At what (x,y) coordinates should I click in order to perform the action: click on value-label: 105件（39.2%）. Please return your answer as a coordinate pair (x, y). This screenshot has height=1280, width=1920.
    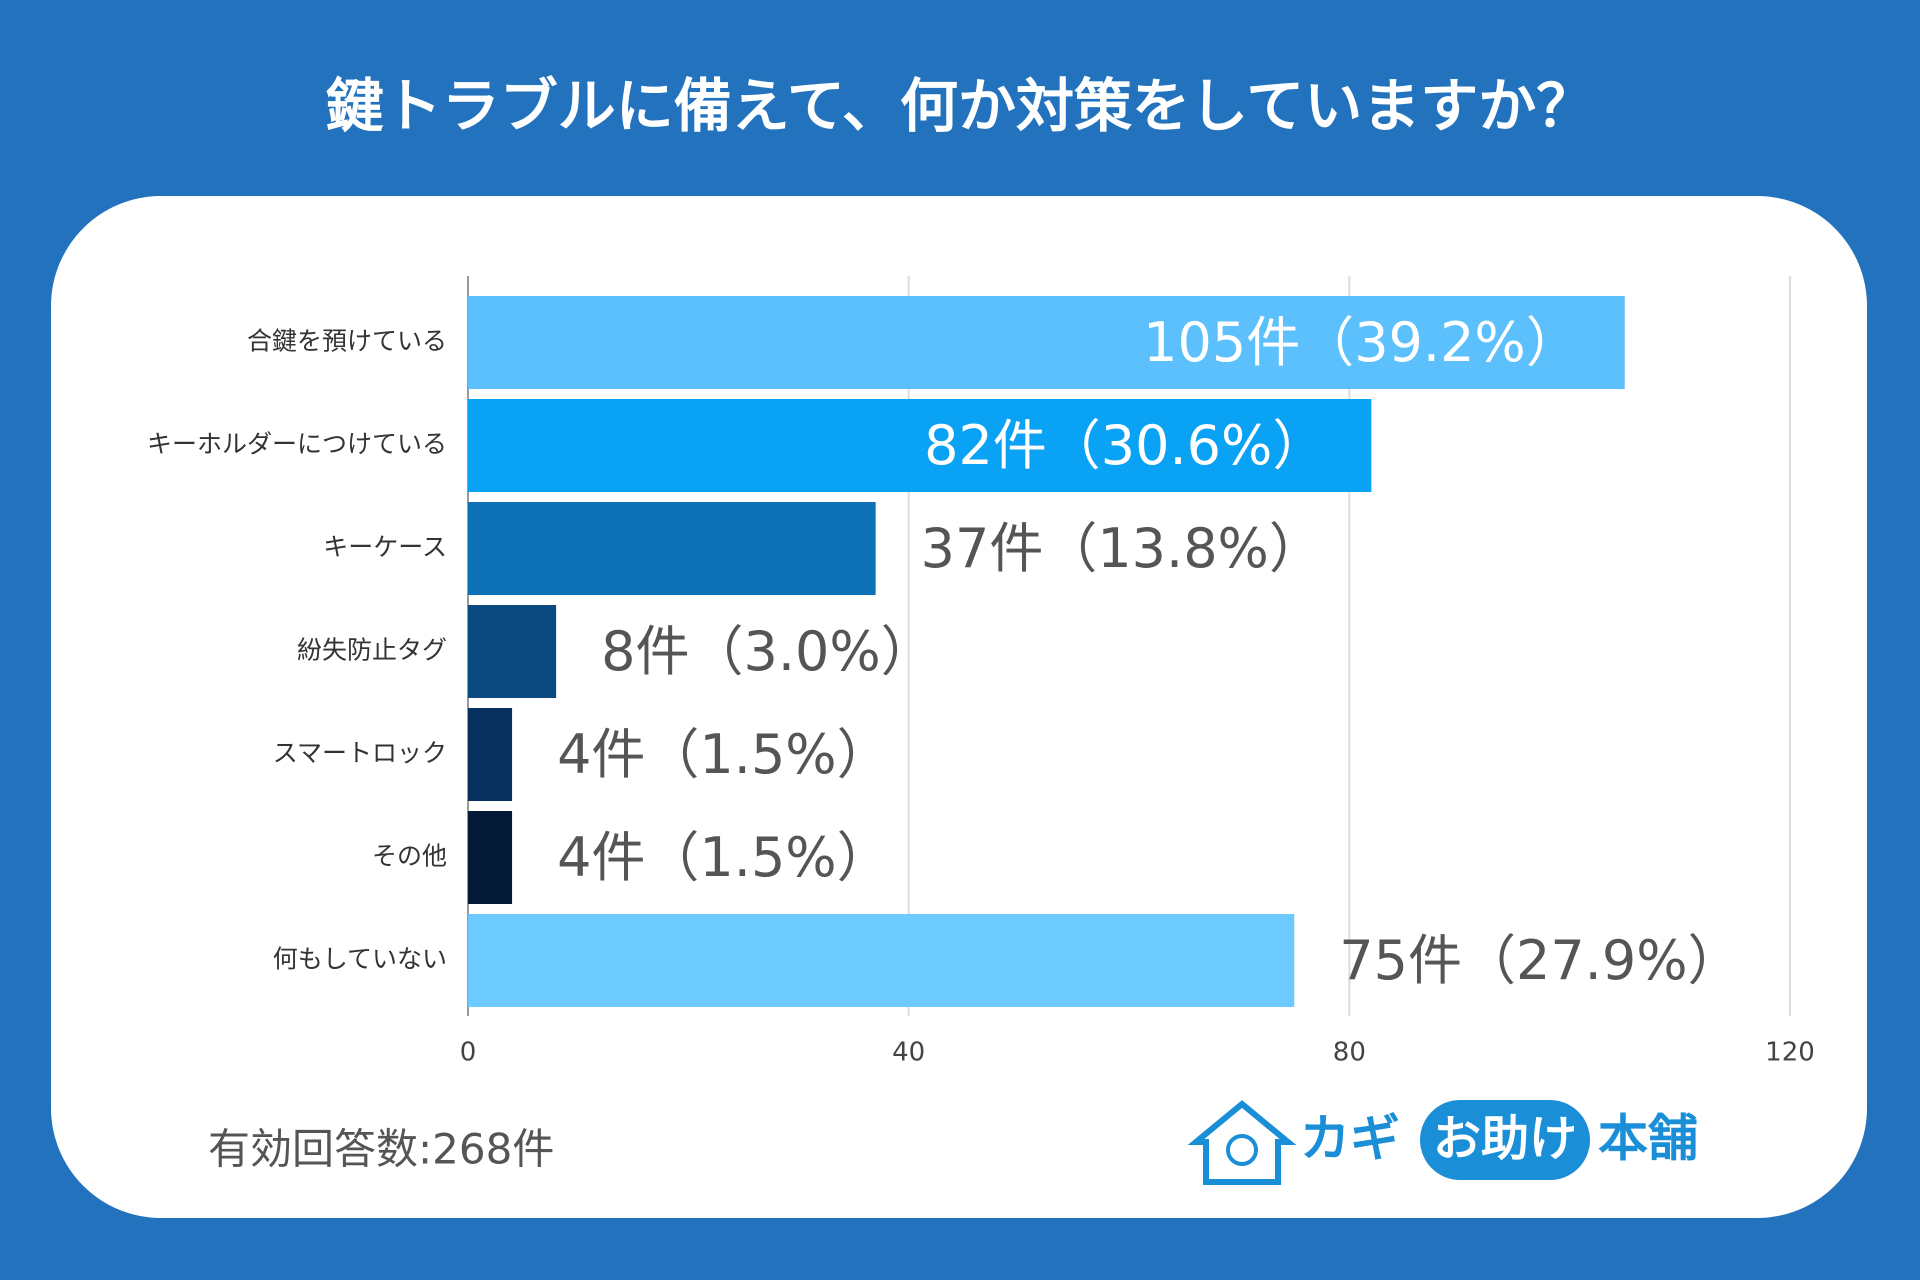
    Looking at the image, I should click on (1361, 342).